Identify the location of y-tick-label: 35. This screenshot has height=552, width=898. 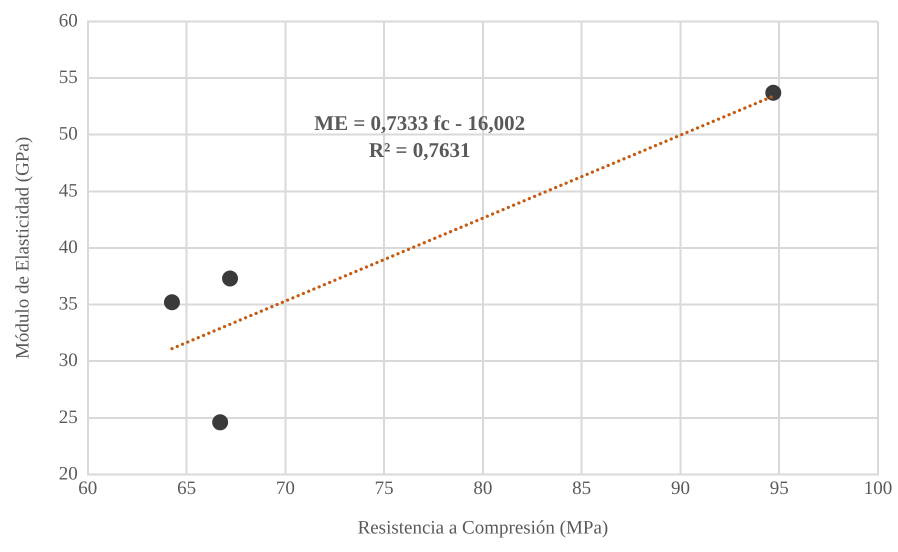
(68, 304).